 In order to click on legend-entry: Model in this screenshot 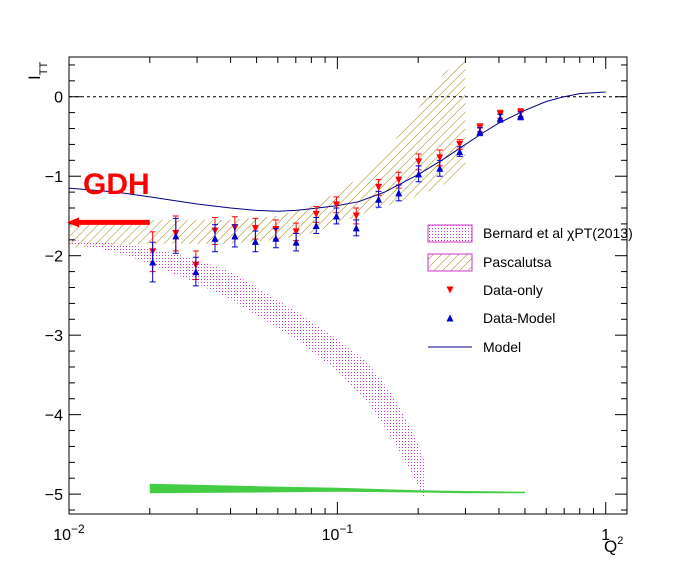, I will do `click(474, 347)`.